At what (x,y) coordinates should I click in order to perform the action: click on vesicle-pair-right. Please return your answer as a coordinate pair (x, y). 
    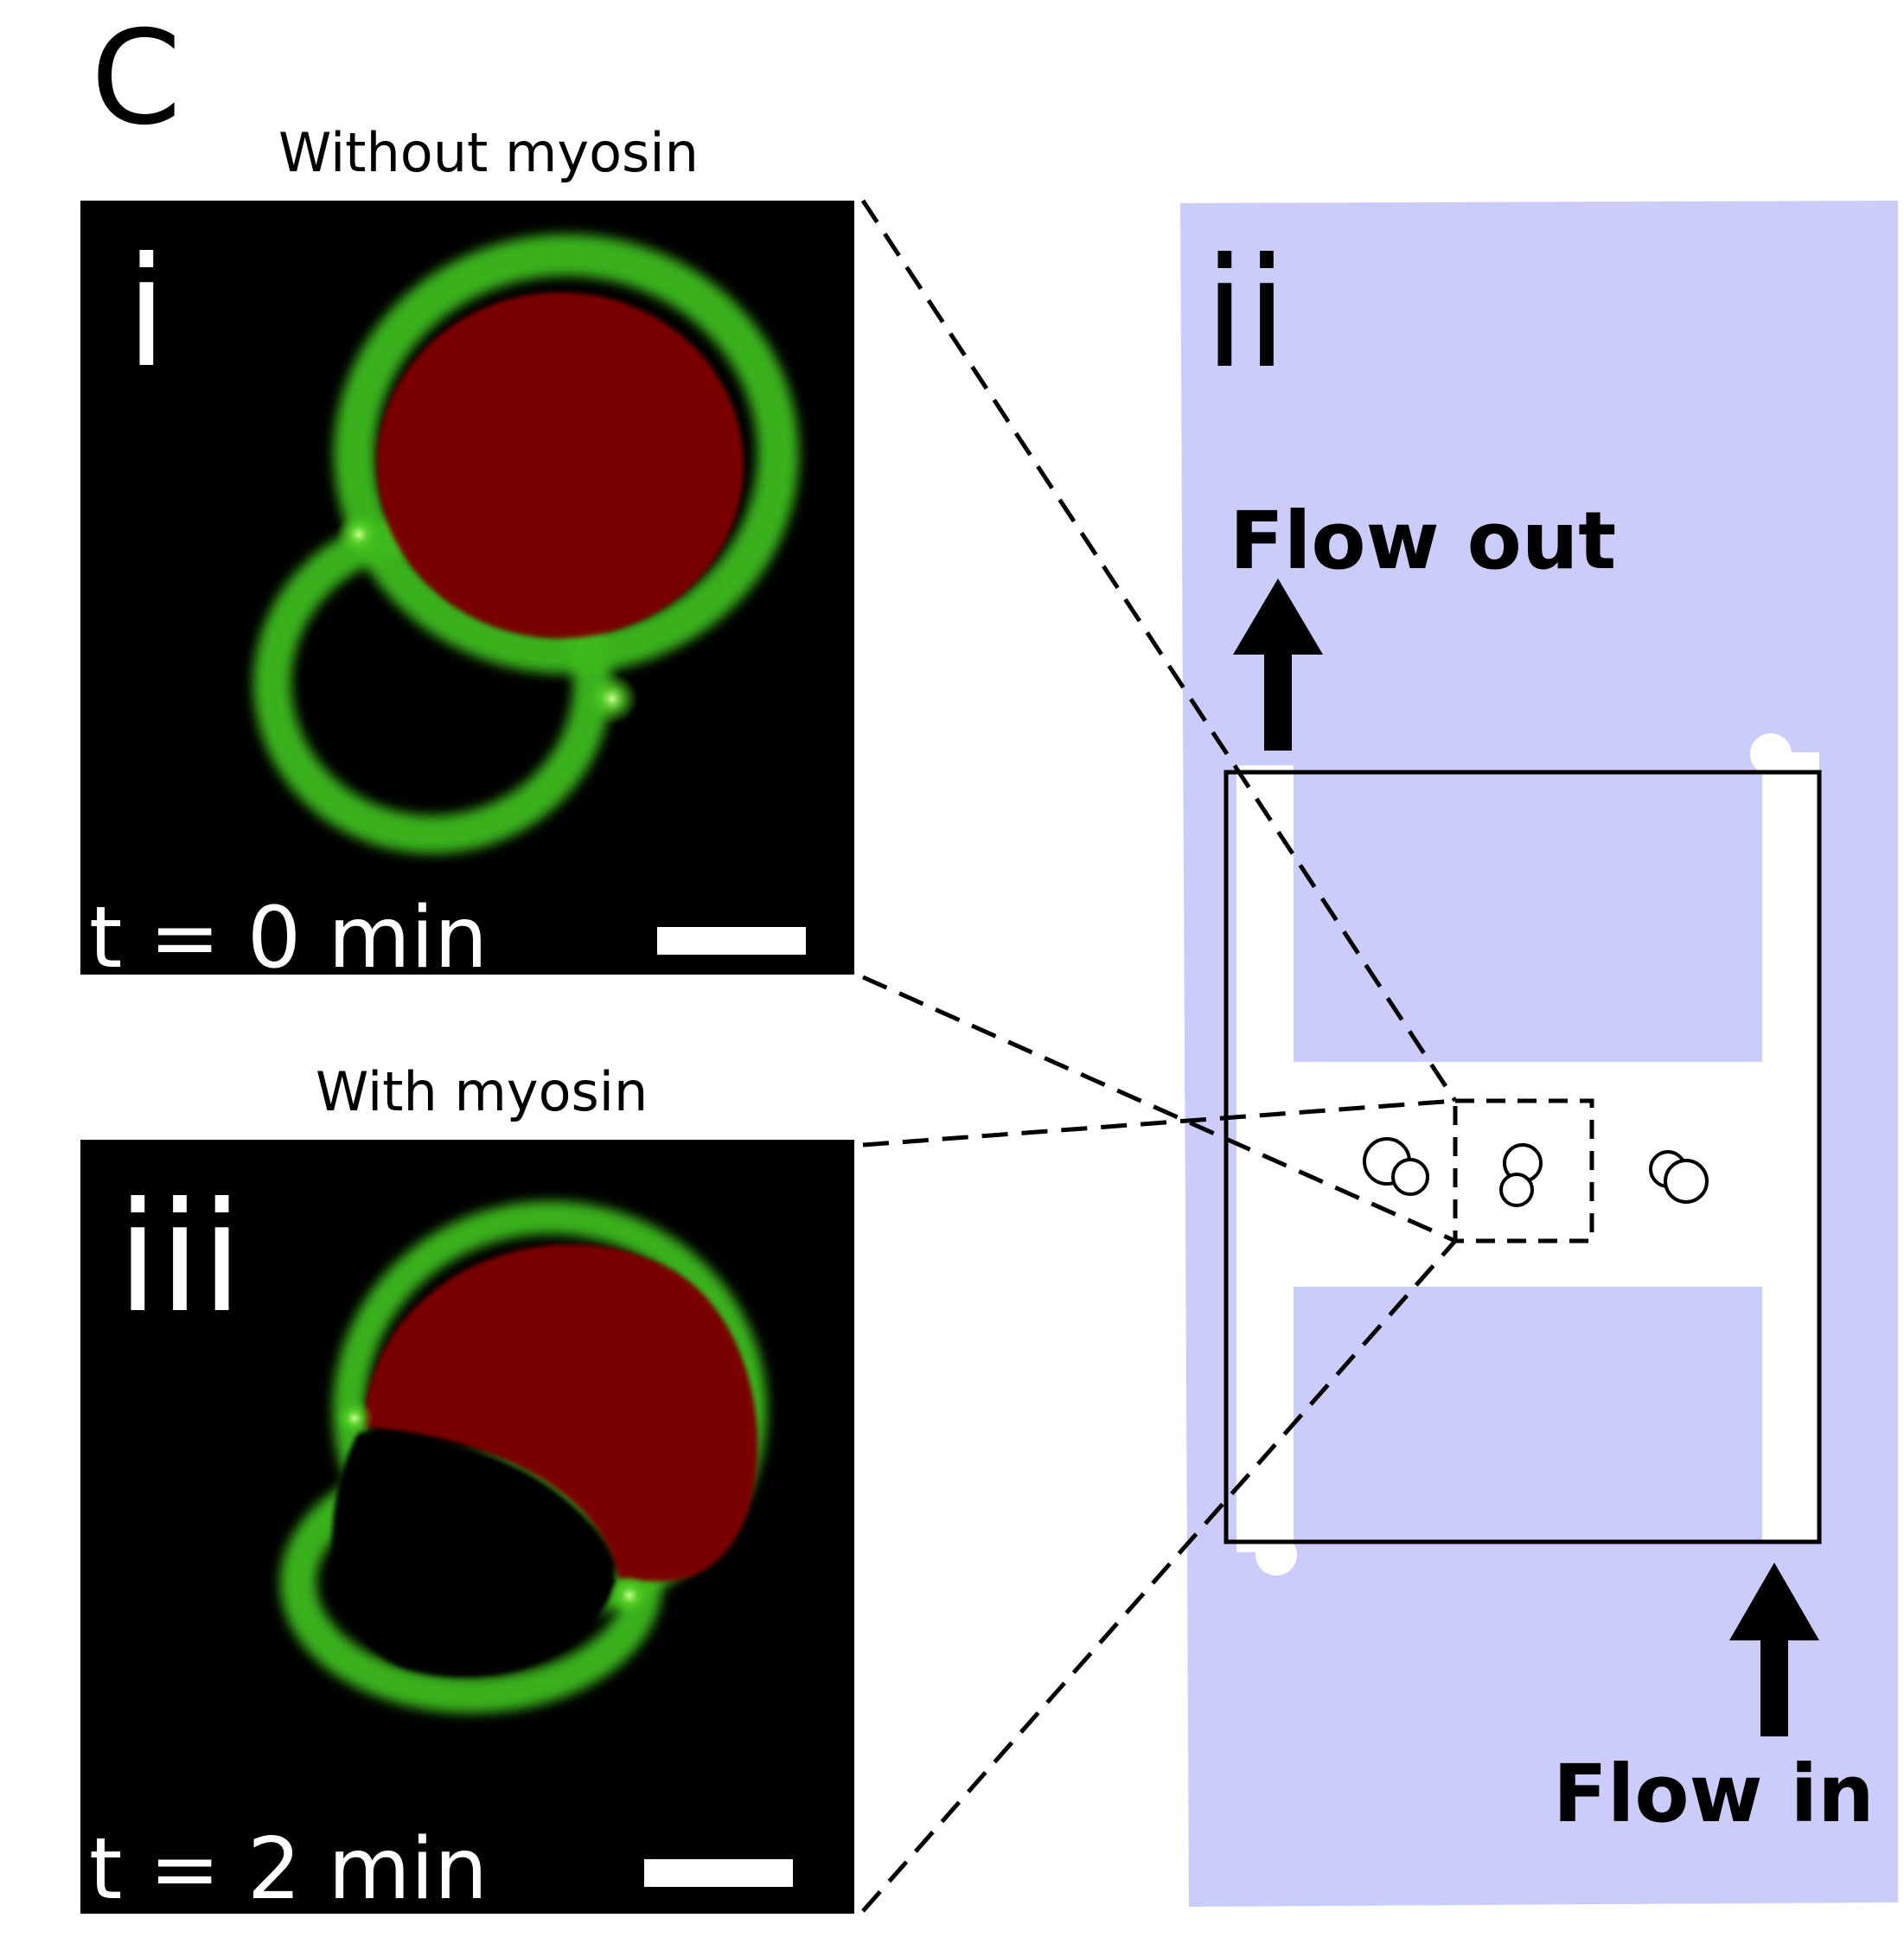
    Looking at the image, I should click on (1679, 1177).